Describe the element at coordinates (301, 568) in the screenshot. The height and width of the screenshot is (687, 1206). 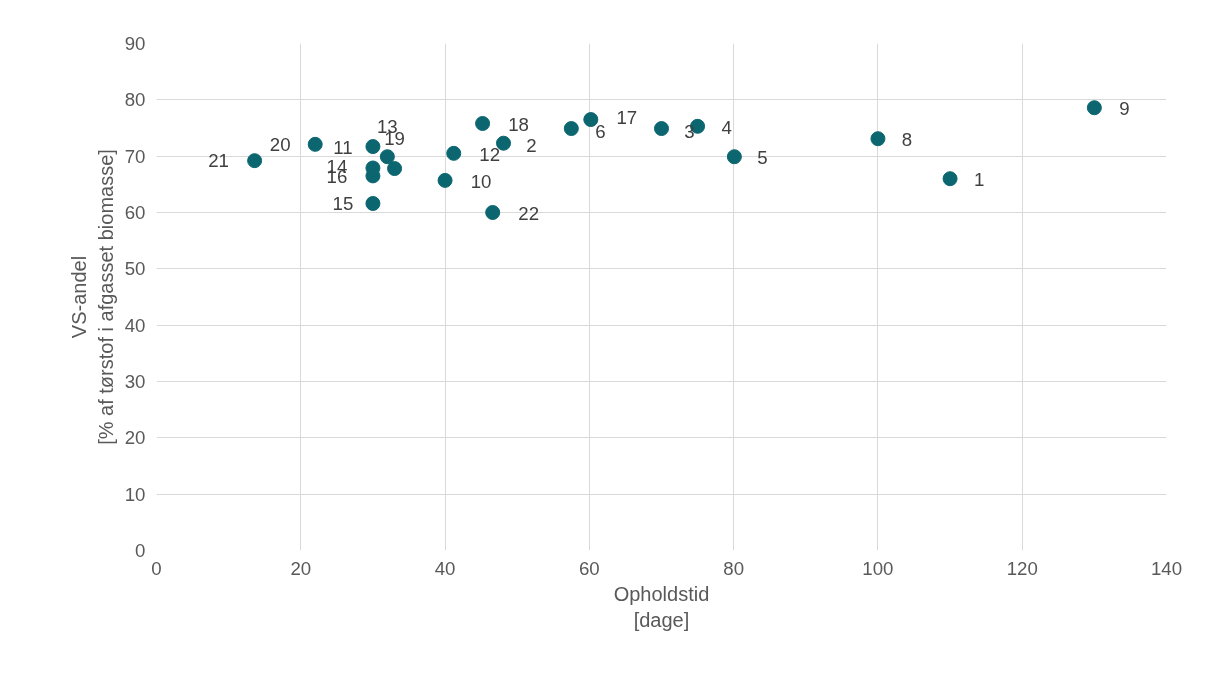
I see `x-tick-label: 20` at that location.